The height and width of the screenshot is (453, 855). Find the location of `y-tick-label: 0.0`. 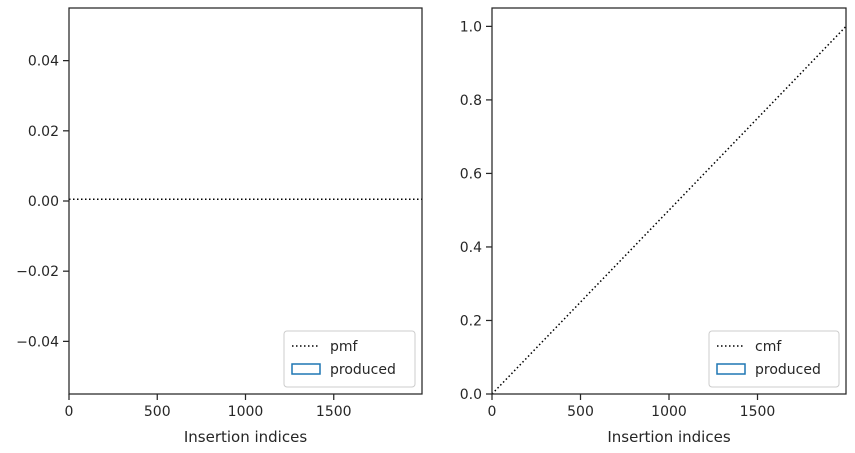

y-tick-label: 0.0 is located at coordinates (471, 395).